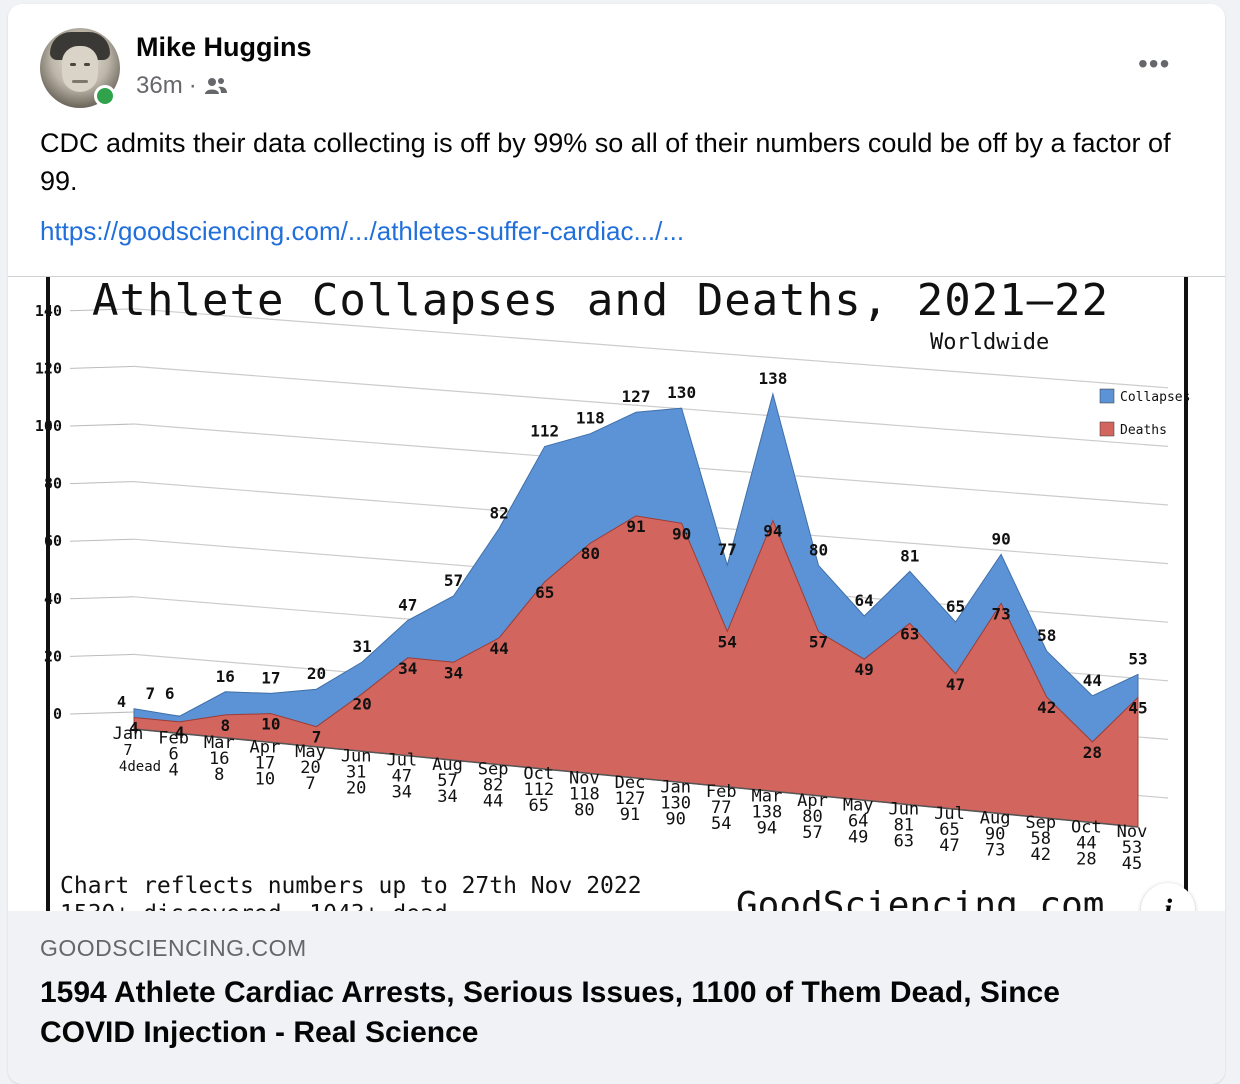 Image resolution: width=1240 pixels, height=1084 pixels. Describe the element at coordinates (1107, 396) in the screenshot. I see `legend-swatch-collapses` at that location.